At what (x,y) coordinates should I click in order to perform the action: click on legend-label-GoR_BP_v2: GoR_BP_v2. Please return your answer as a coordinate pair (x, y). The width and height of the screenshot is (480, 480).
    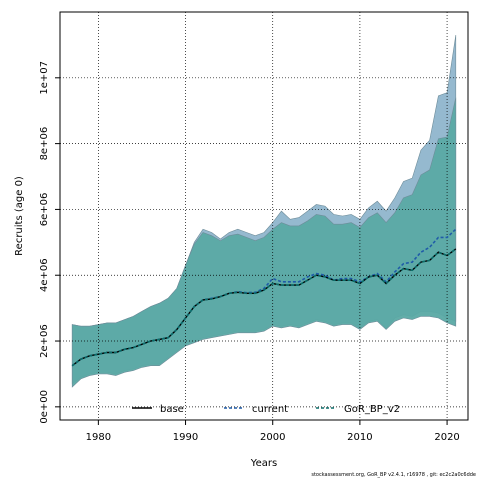
    Looking at the image, I should click on (372, 409).